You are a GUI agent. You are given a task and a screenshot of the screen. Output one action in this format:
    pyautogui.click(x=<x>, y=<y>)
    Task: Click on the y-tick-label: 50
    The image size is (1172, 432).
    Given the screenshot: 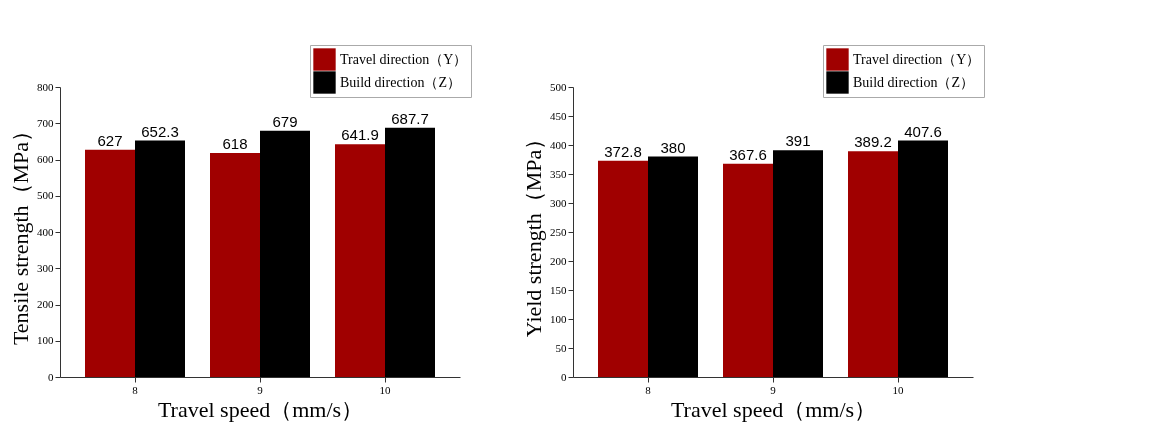 What is the action you would take?
    pyautogui.click(x=561, y=347)
    